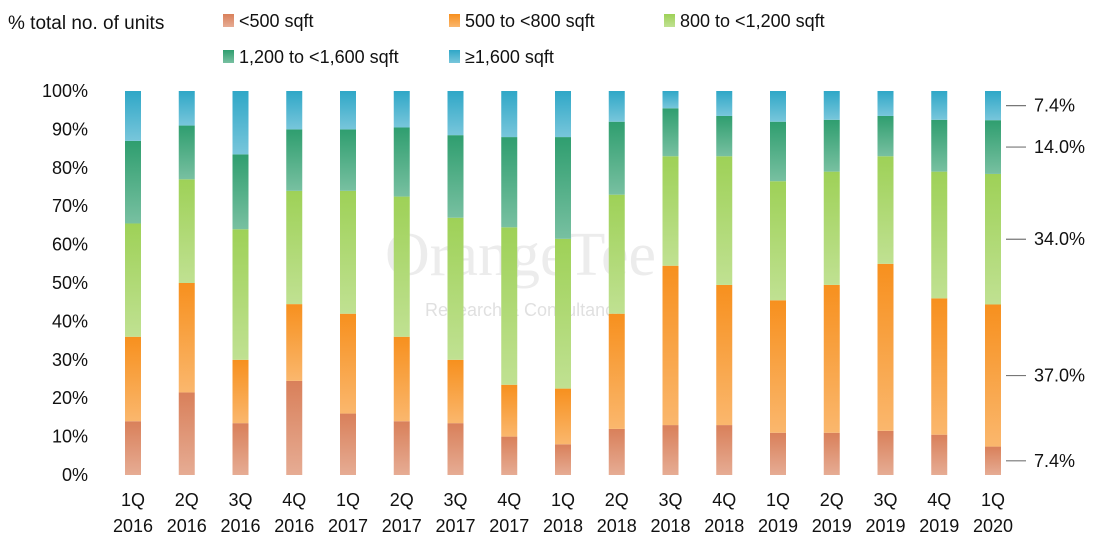  Describe the element at coordinates (669, 20) in the screenshot. I see `legend-swatch-800-to-1-200-sqft` at that location.